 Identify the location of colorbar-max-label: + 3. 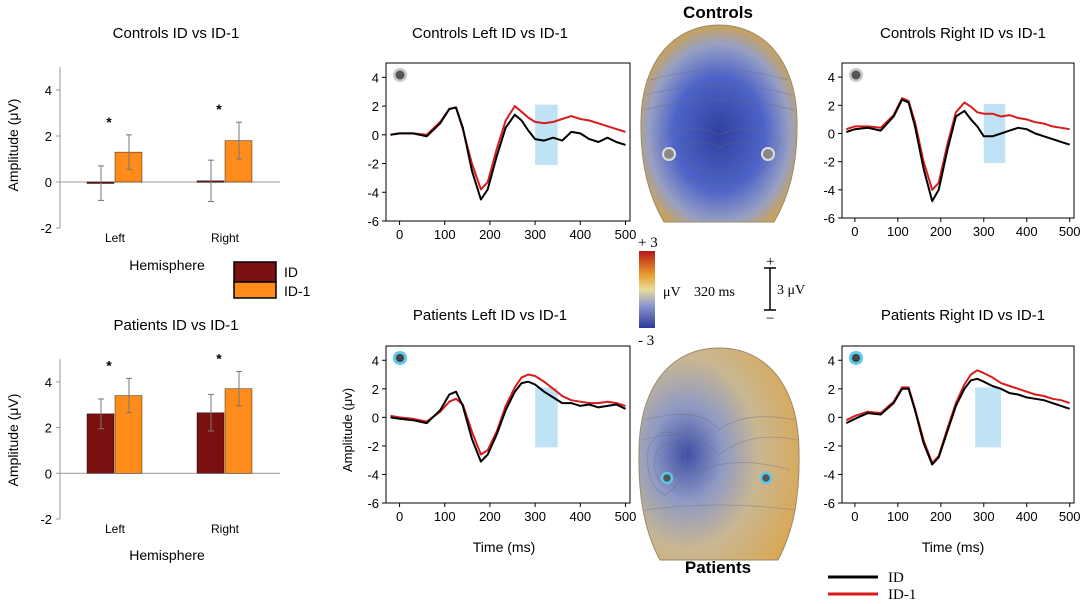
(648, 243).